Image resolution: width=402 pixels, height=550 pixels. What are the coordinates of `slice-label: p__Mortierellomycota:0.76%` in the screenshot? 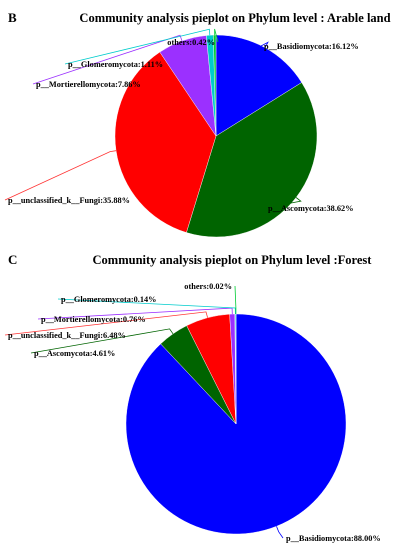 It's located at (93, 319).